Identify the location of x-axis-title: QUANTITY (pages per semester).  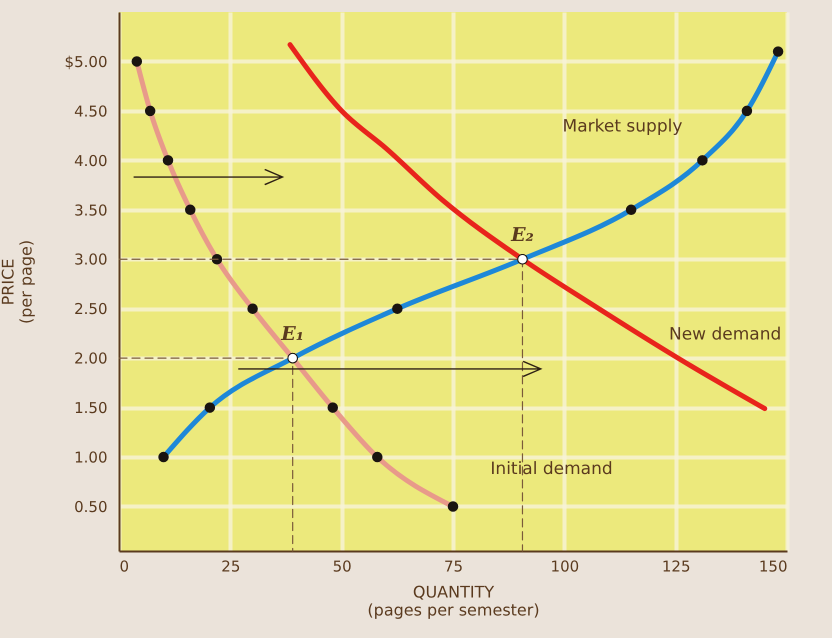
(453, 601).